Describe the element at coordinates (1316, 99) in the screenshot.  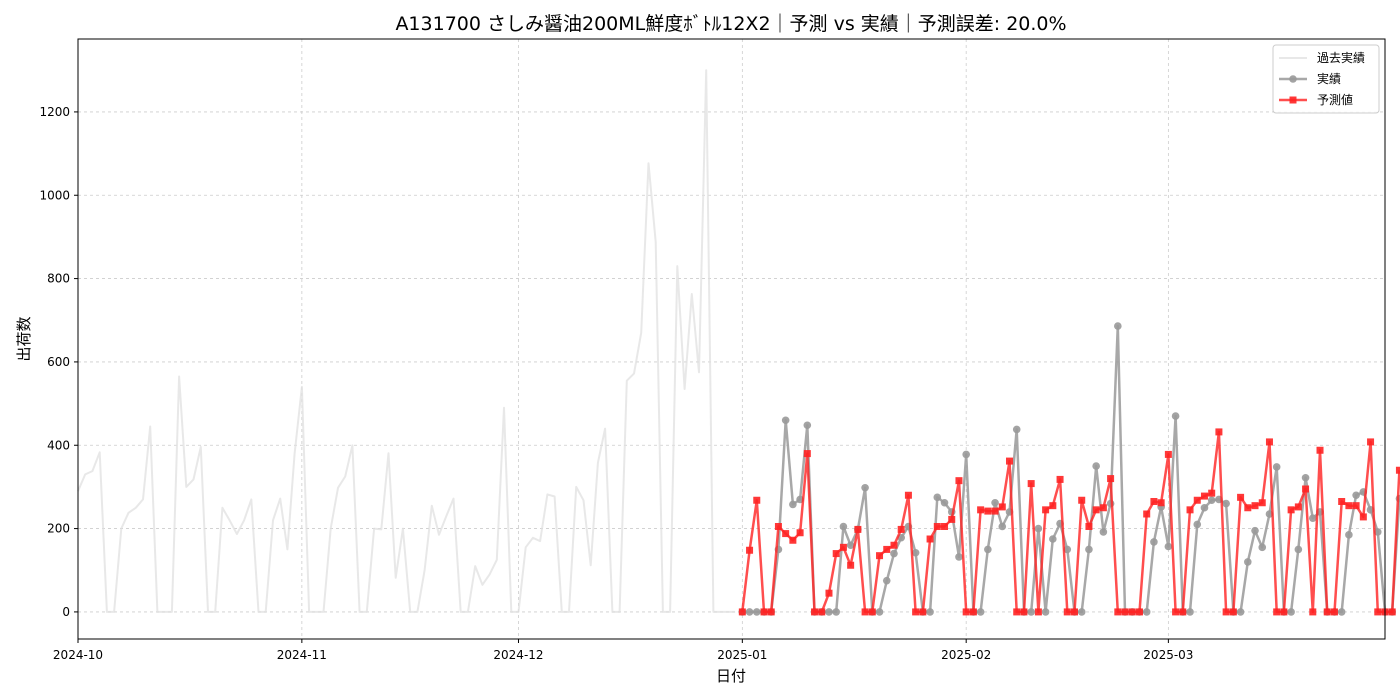
I see `legend-item-forecast: 予測値` at that location.